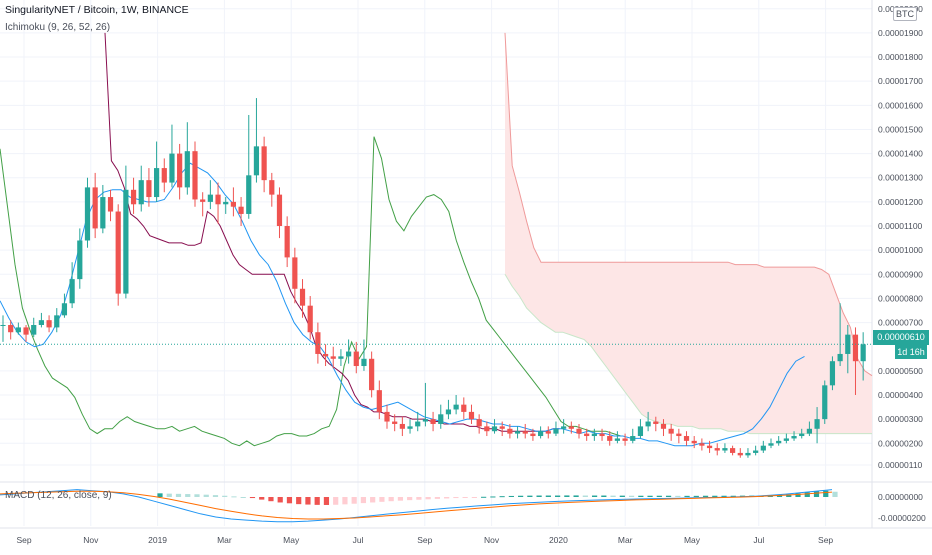 This screenshot has height=555, width=932. Describe the element at coordinates (58, 27) in the screenshot. I see `ichimoku-legend: Ichimoku (9, 26, 52, 26)` at that location.